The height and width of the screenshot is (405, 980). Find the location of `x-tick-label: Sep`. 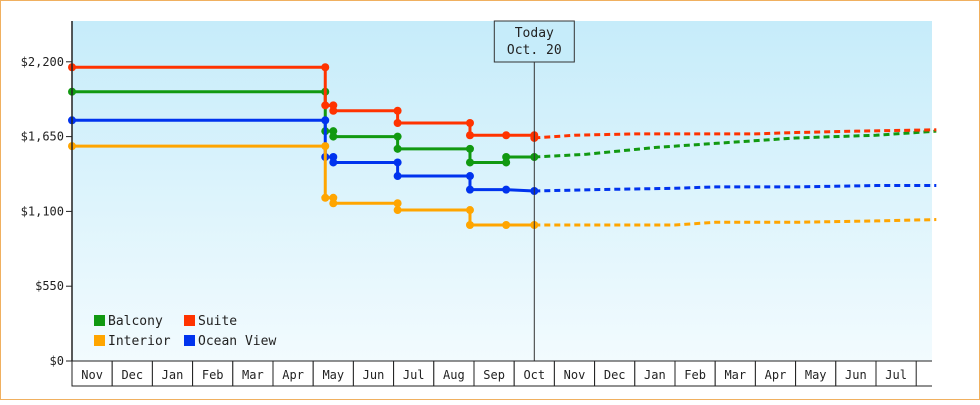

x-tick-label: Sep is located at coordinates (494, 375).